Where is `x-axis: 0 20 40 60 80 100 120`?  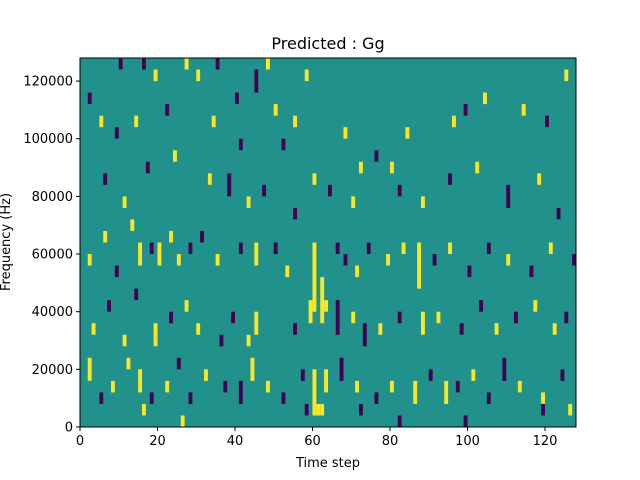 x-axis: 0 20 40 60 80 100 120 is located at coordinates (316, 438).